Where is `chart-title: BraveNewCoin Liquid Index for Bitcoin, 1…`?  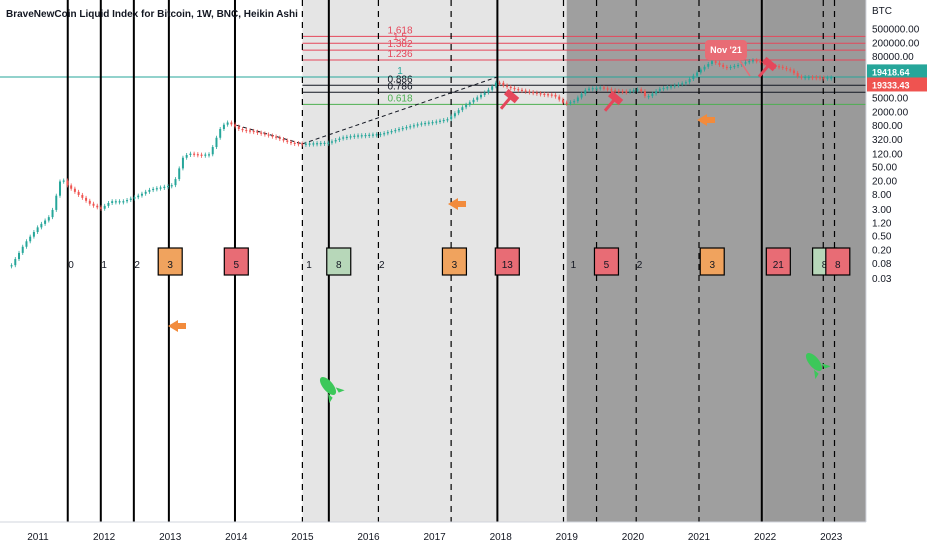
chart-title: BraveNewCoin Liquid Index for Bitcoin, 1… is located at coordinates (152, 14).